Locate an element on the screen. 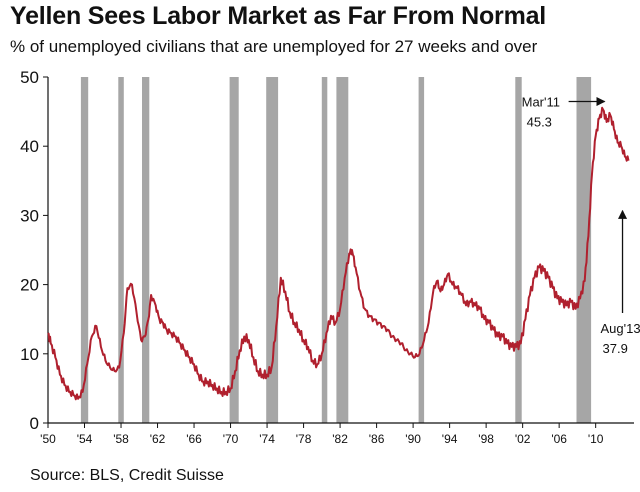 The height and width of the screenshot is (492, 640). y-tick-label: 50 is located at coordinates (29, 77).